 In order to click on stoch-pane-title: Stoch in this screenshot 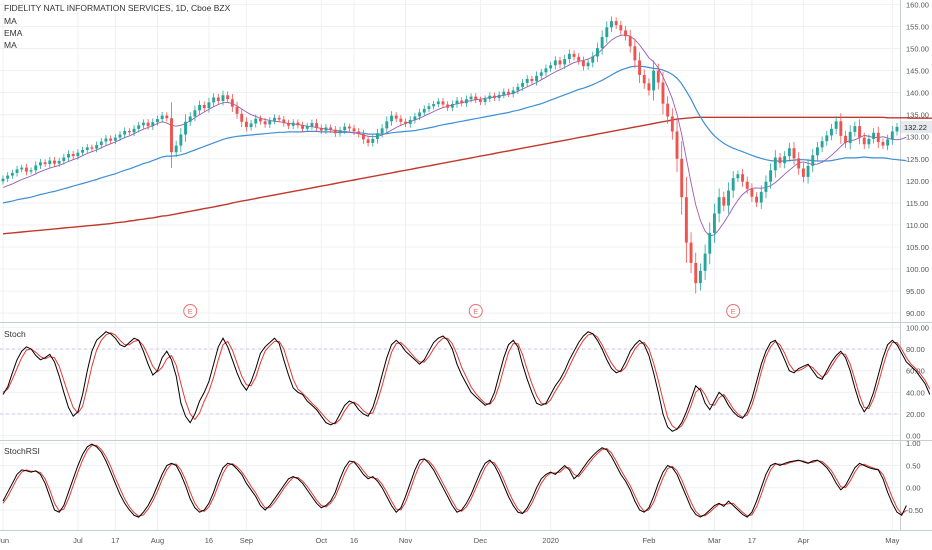, I will do `click(15, 334)`.